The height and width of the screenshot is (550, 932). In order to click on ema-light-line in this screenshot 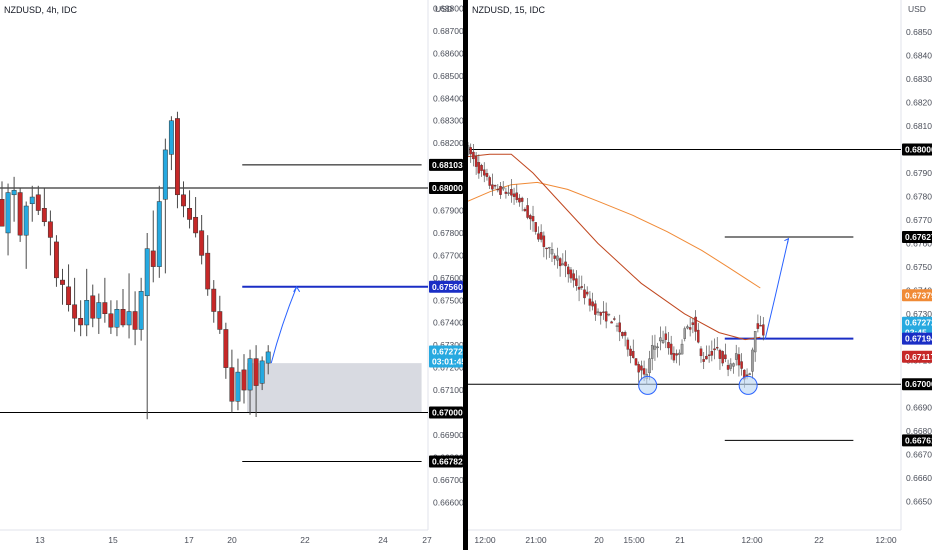, I will do `click(614, 235)`.